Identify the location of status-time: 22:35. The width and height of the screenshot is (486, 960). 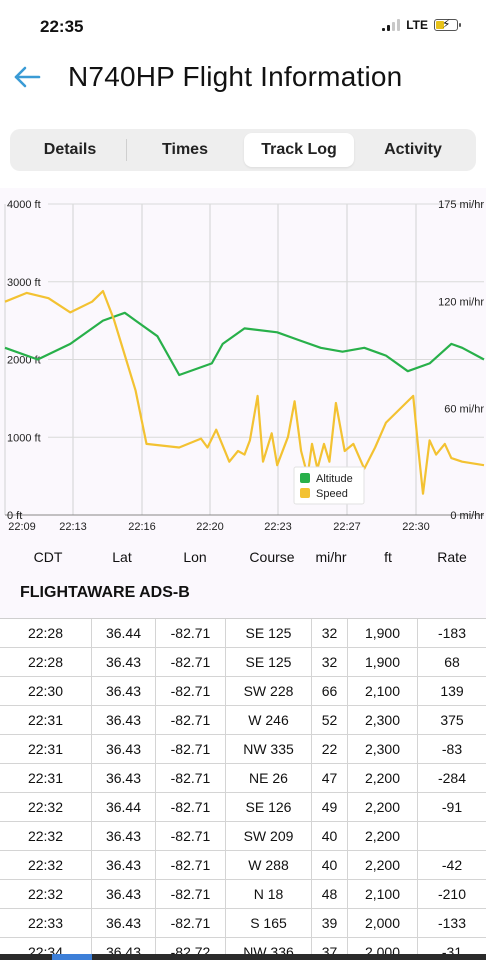
(62, 26).